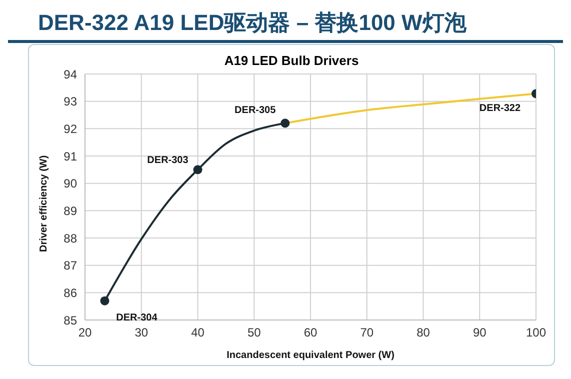 This screenshot has width=571, height=379. Describe the element at coordinates (71, 129) in the screenshot. I see `y-tick-label: 92` at that location.